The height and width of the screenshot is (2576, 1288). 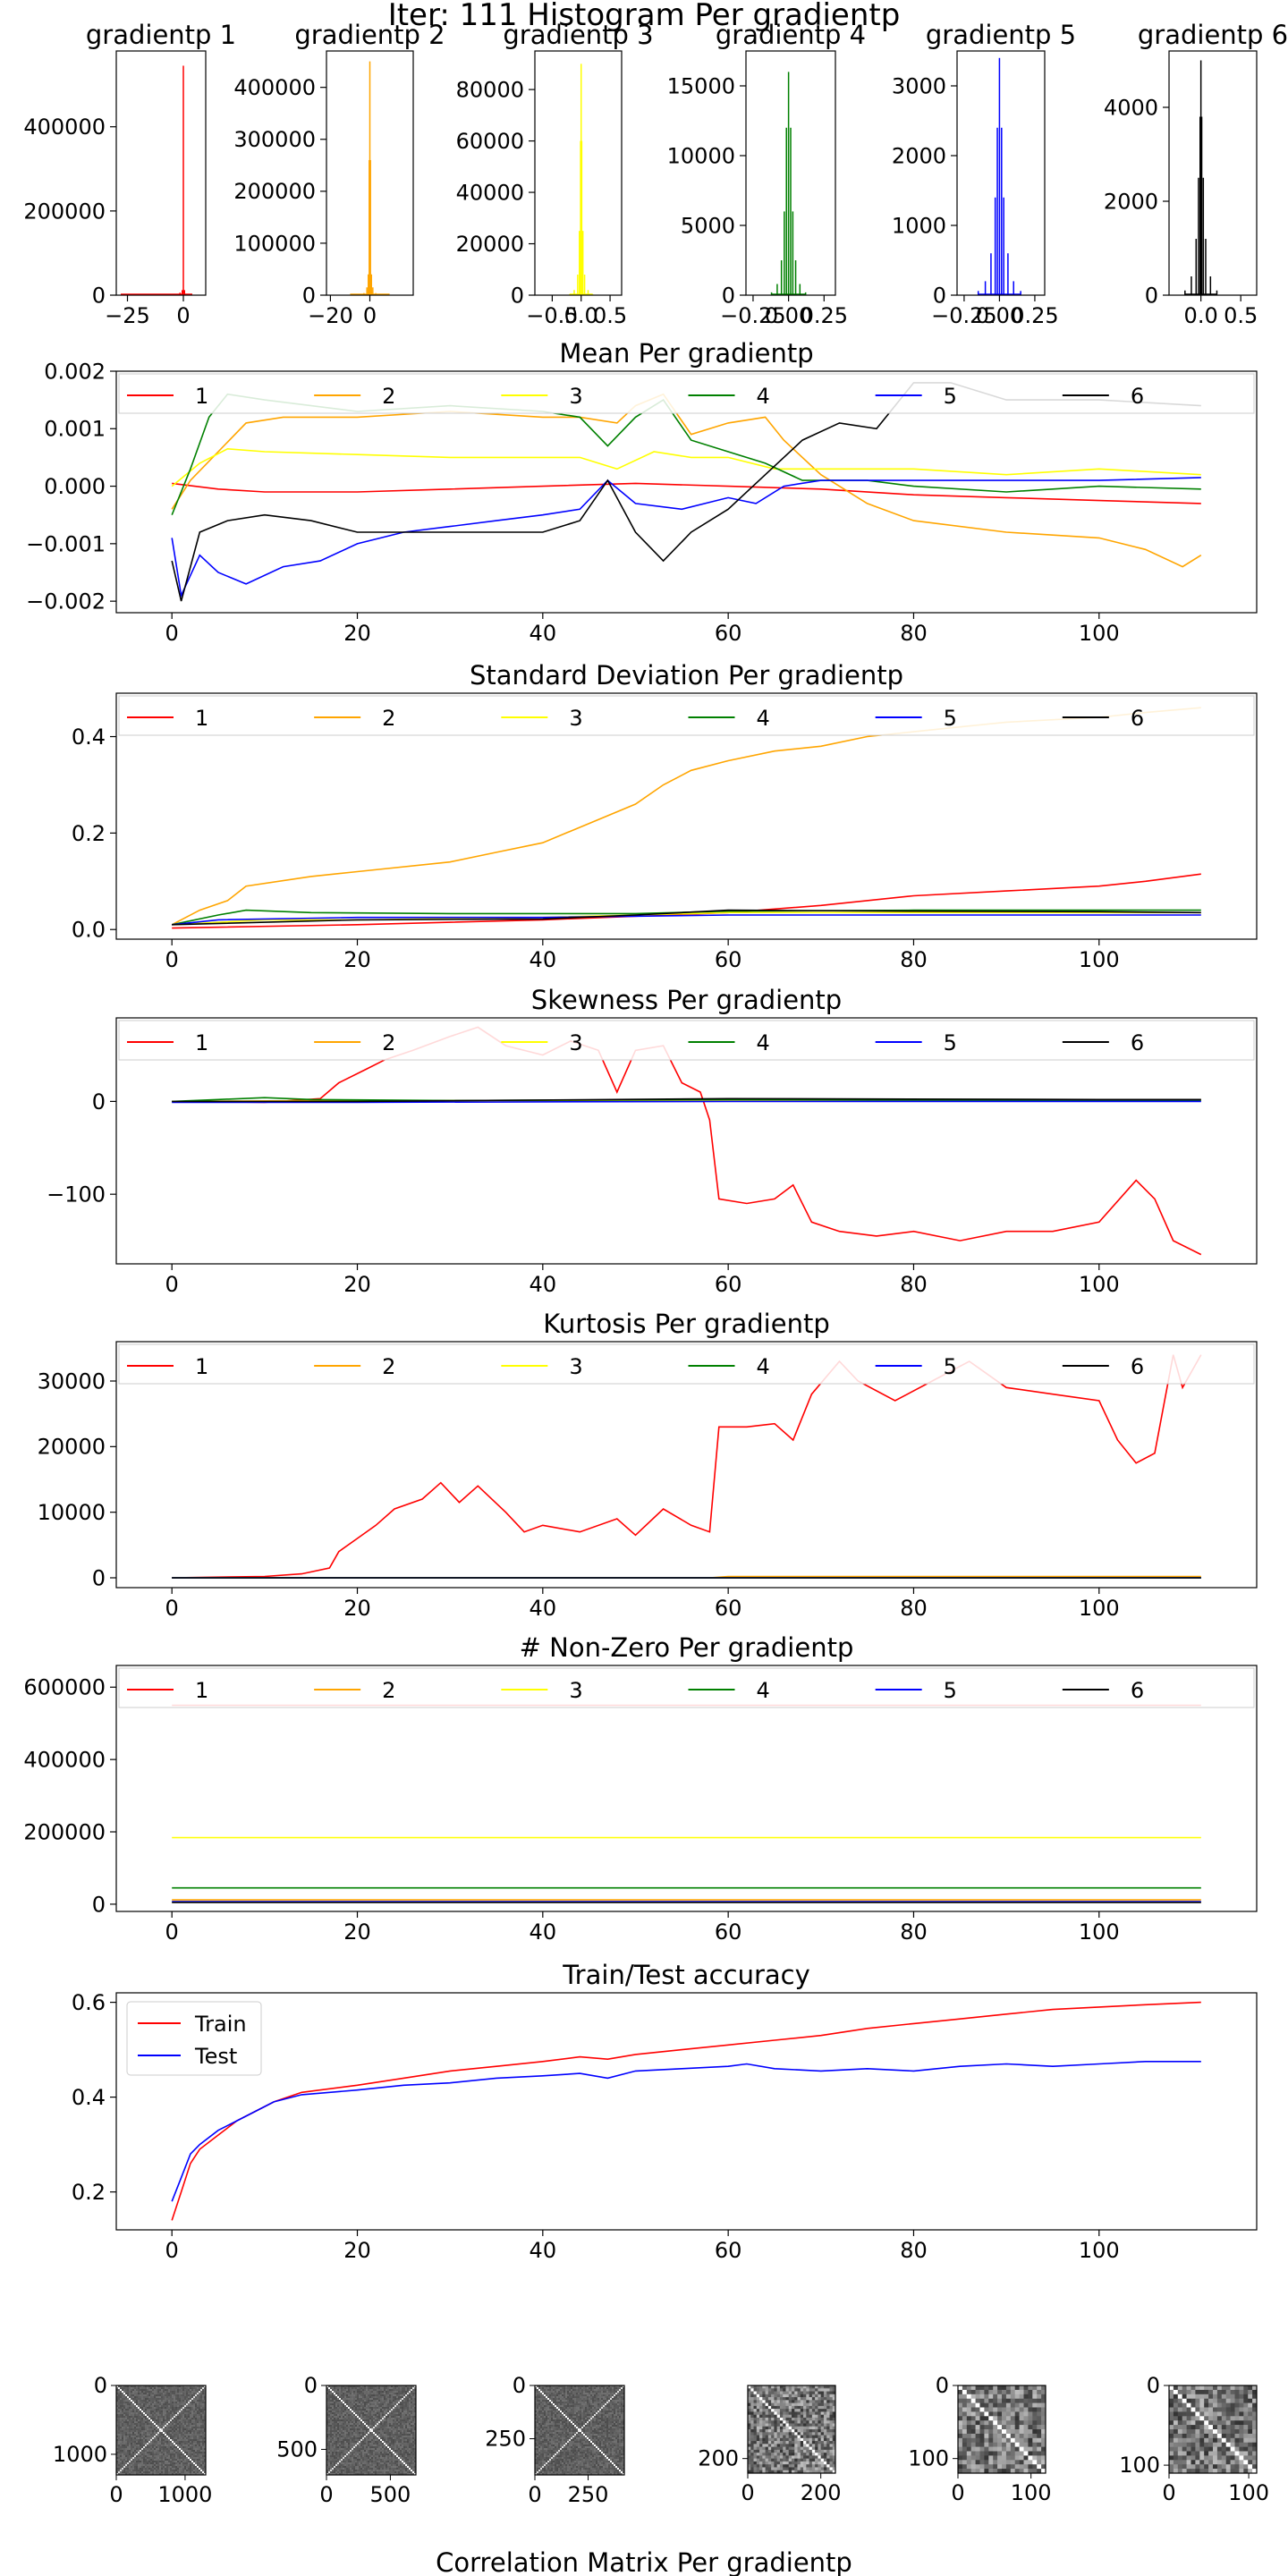 I want to click on histogram-title: gradientp 5, so click(x=1001, y=35).